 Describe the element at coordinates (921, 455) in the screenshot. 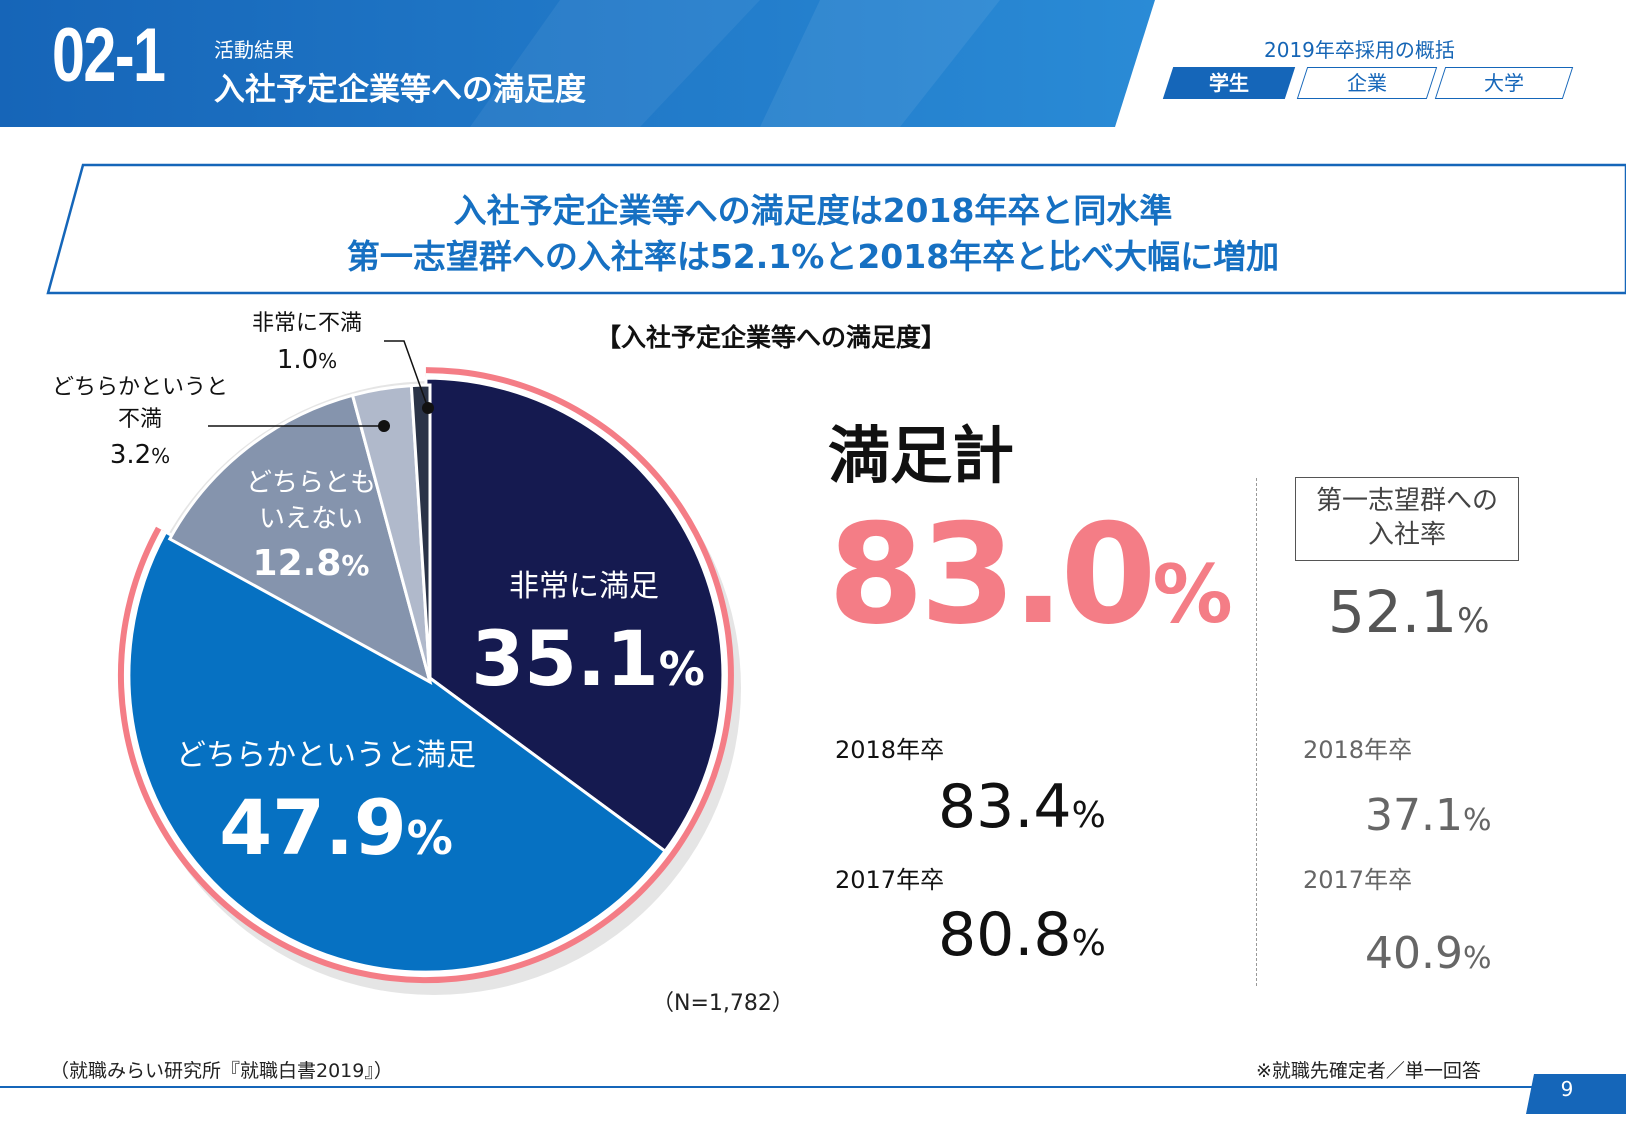

I see `satisfaction-total-label: 満足計` at that location.